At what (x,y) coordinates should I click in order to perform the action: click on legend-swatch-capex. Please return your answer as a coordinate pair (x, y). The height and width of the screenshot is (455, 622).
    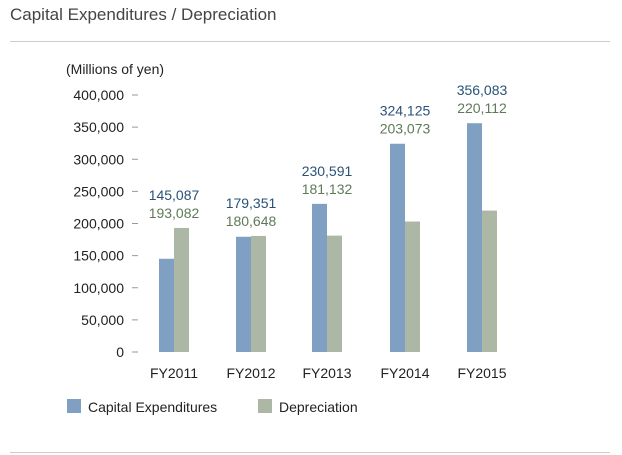
    Looking at the image, I should click on (74, 406).